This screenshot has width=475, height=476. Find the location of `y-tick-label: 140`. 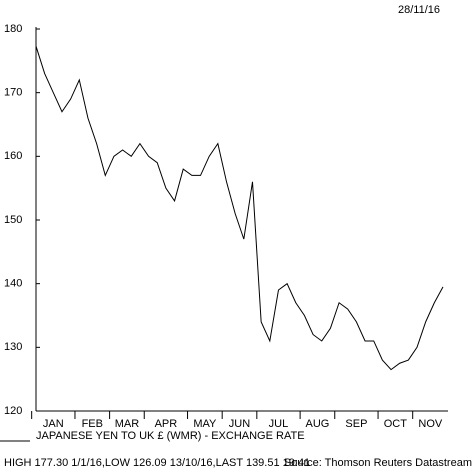

y-tick-label: 140 is located at coordinates (13, 284).